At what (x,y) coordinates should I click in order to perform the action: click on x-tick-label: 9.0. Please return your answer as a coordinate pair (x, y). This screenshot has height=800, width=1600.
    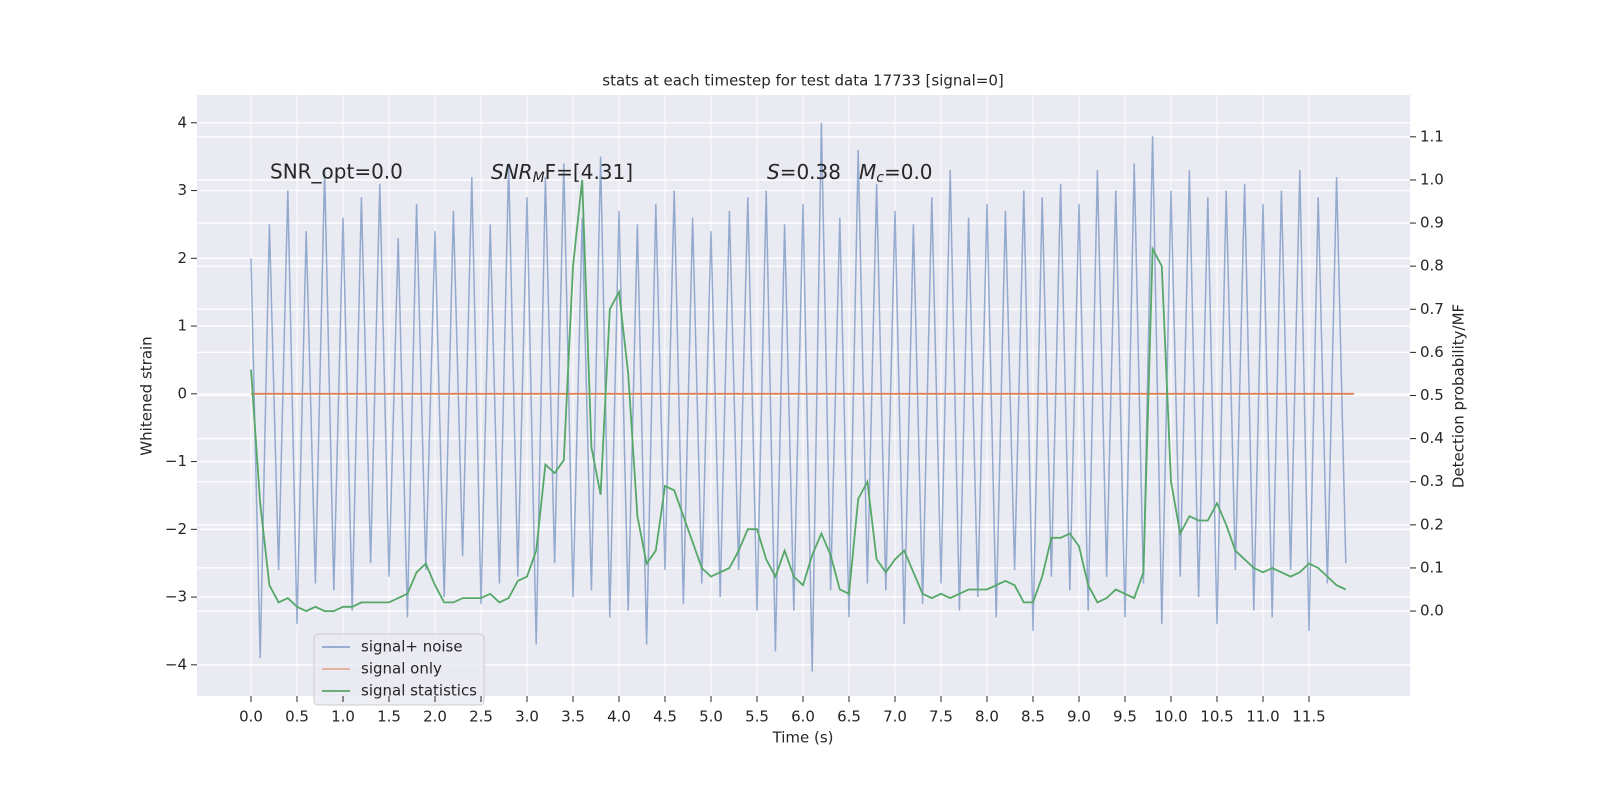
    Looking at the image, I should click on (1079, 717).